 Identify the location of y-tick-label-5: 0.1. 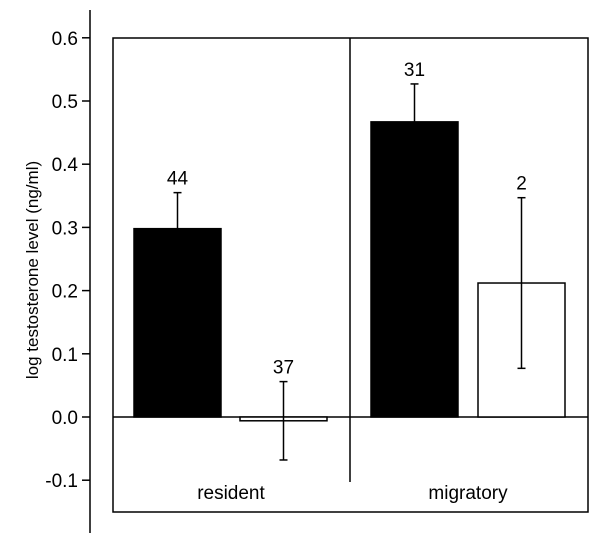
(65, 355).